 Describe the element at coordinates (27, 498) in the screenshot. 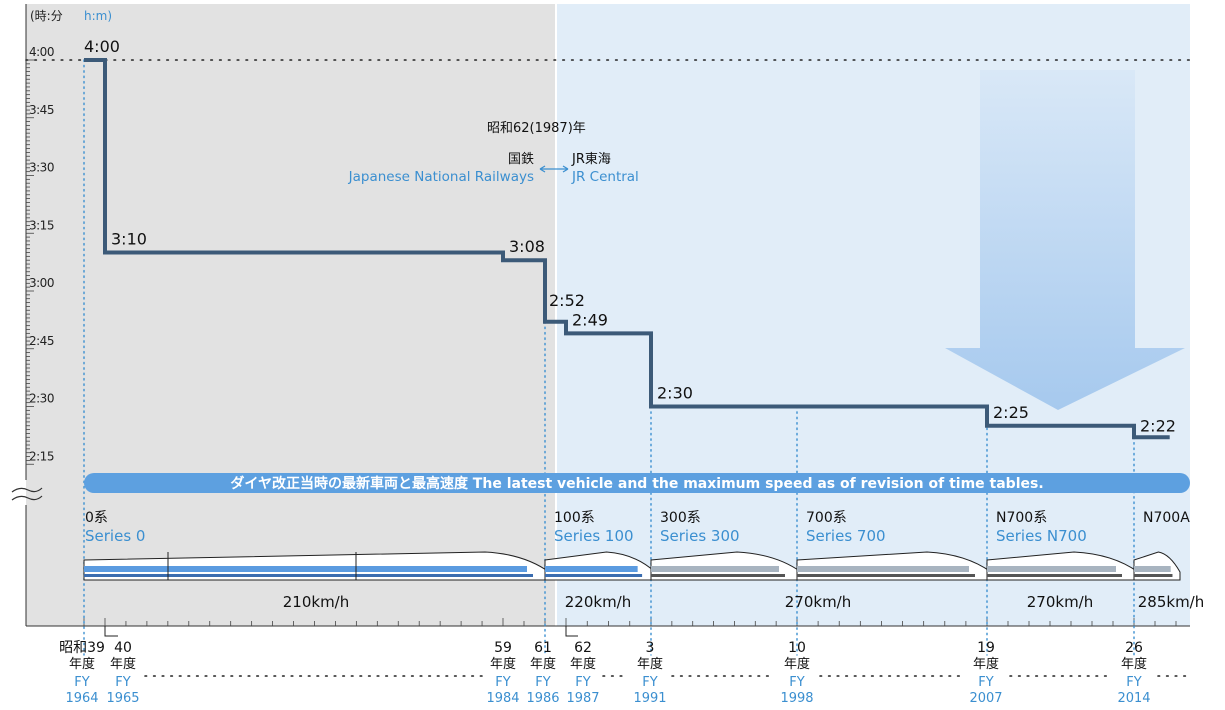

I see `axis-break-mark-bottom` at that location.